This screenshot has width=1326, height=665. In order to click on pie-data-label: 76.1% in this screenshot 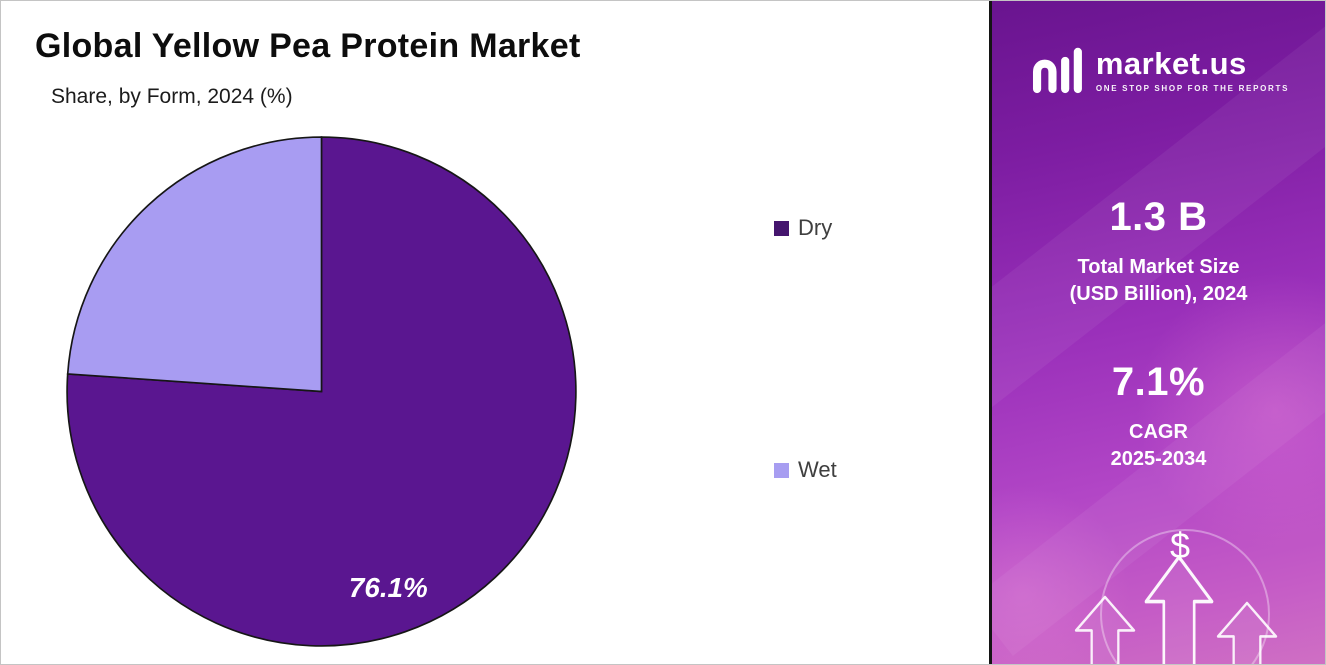, I will do `click(388, 587)`.